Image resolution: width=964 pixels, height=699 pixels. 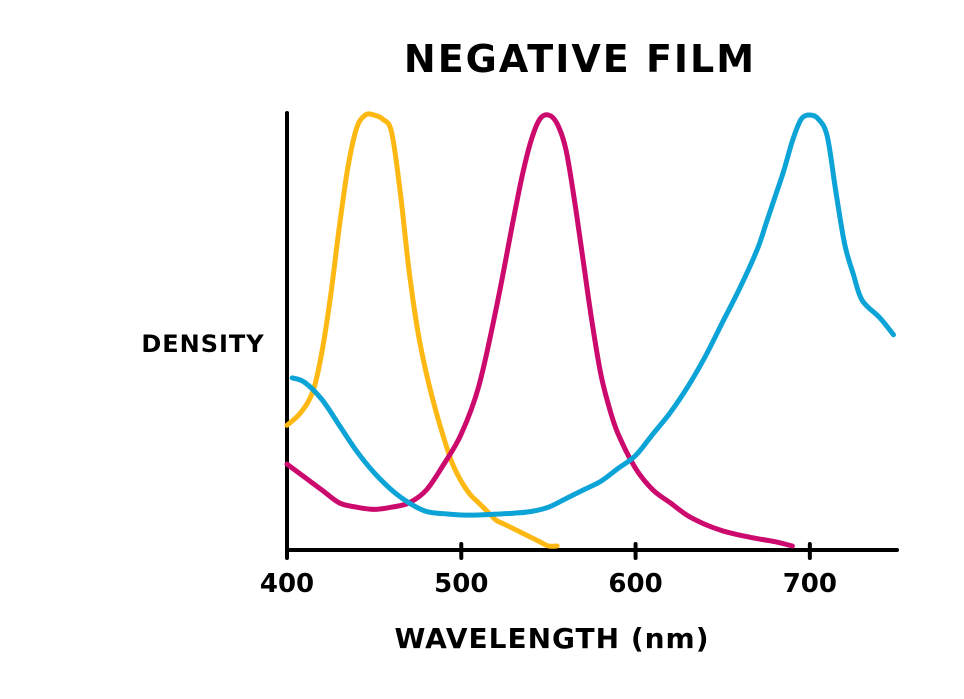 I want to click on x-axis-label: WAVELENGTH (nm), so click(x=551, y=638).